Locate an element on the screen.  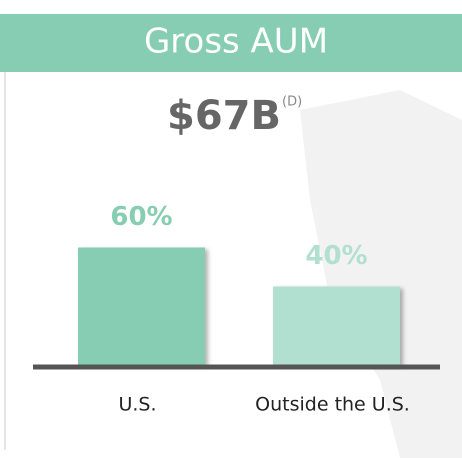
headline-note: (D) is located at coordinates (292, 102).